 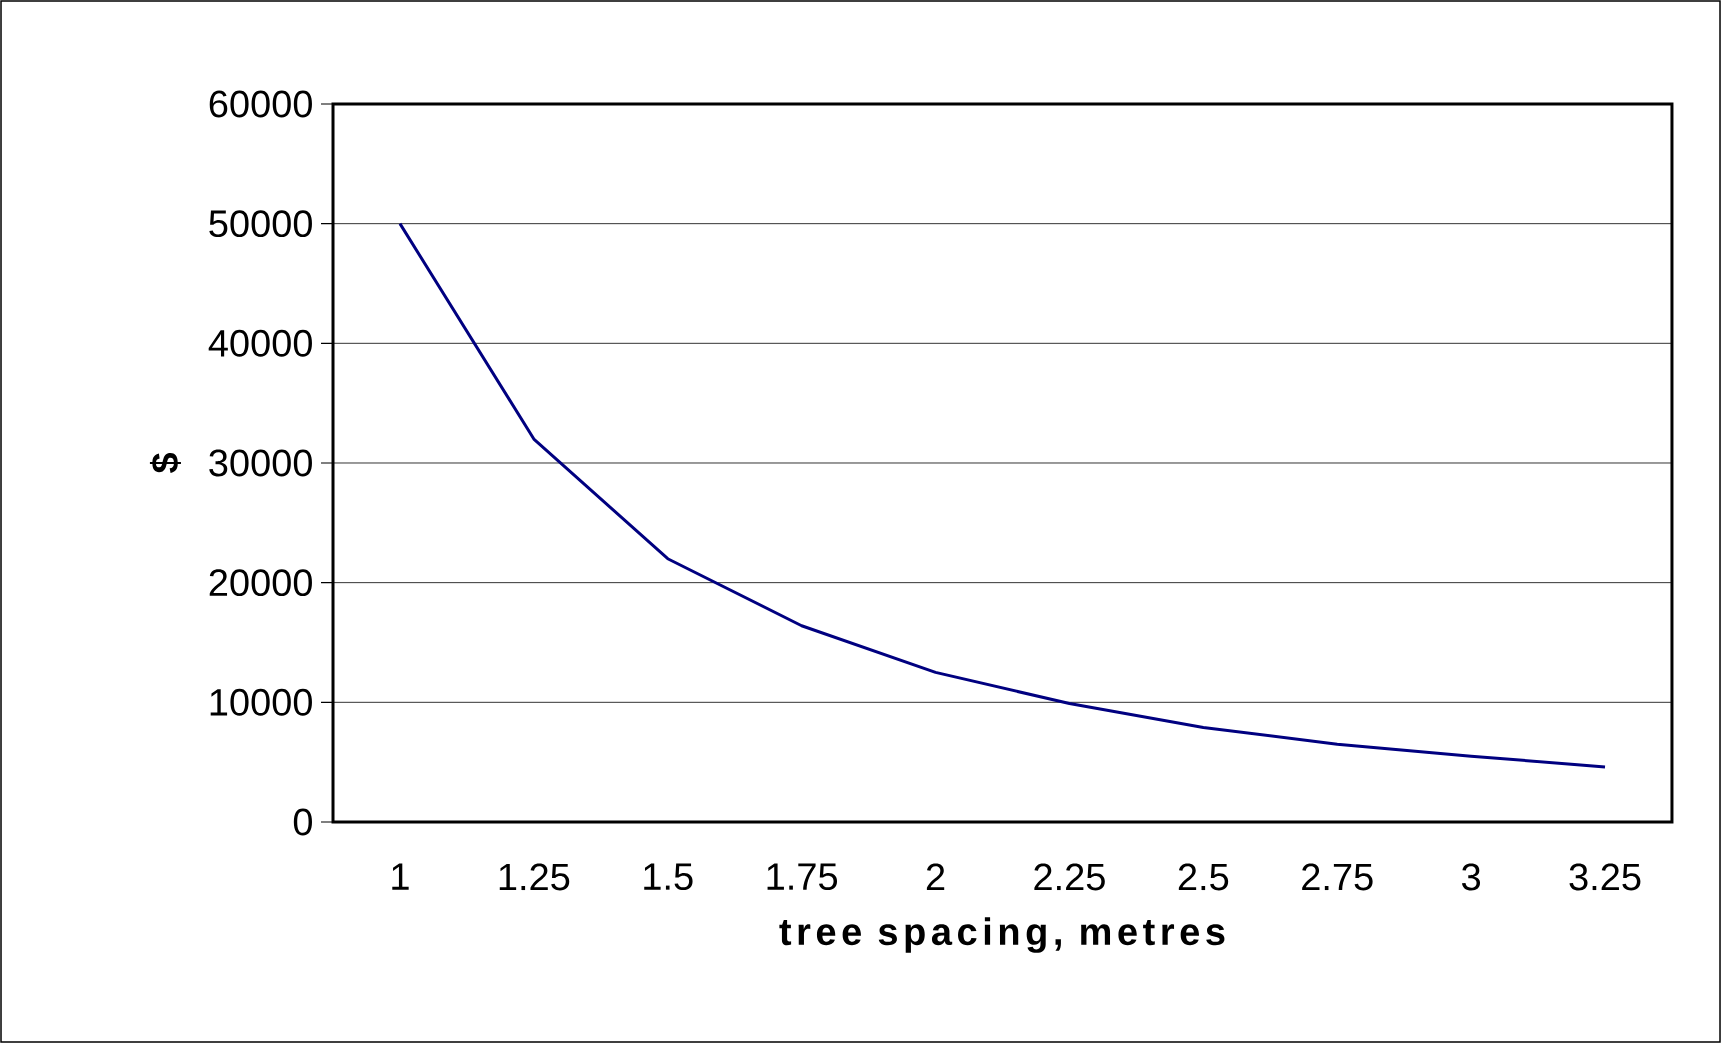 I want to click on x-tick-label: 1.75, so click(x=802, y=877).